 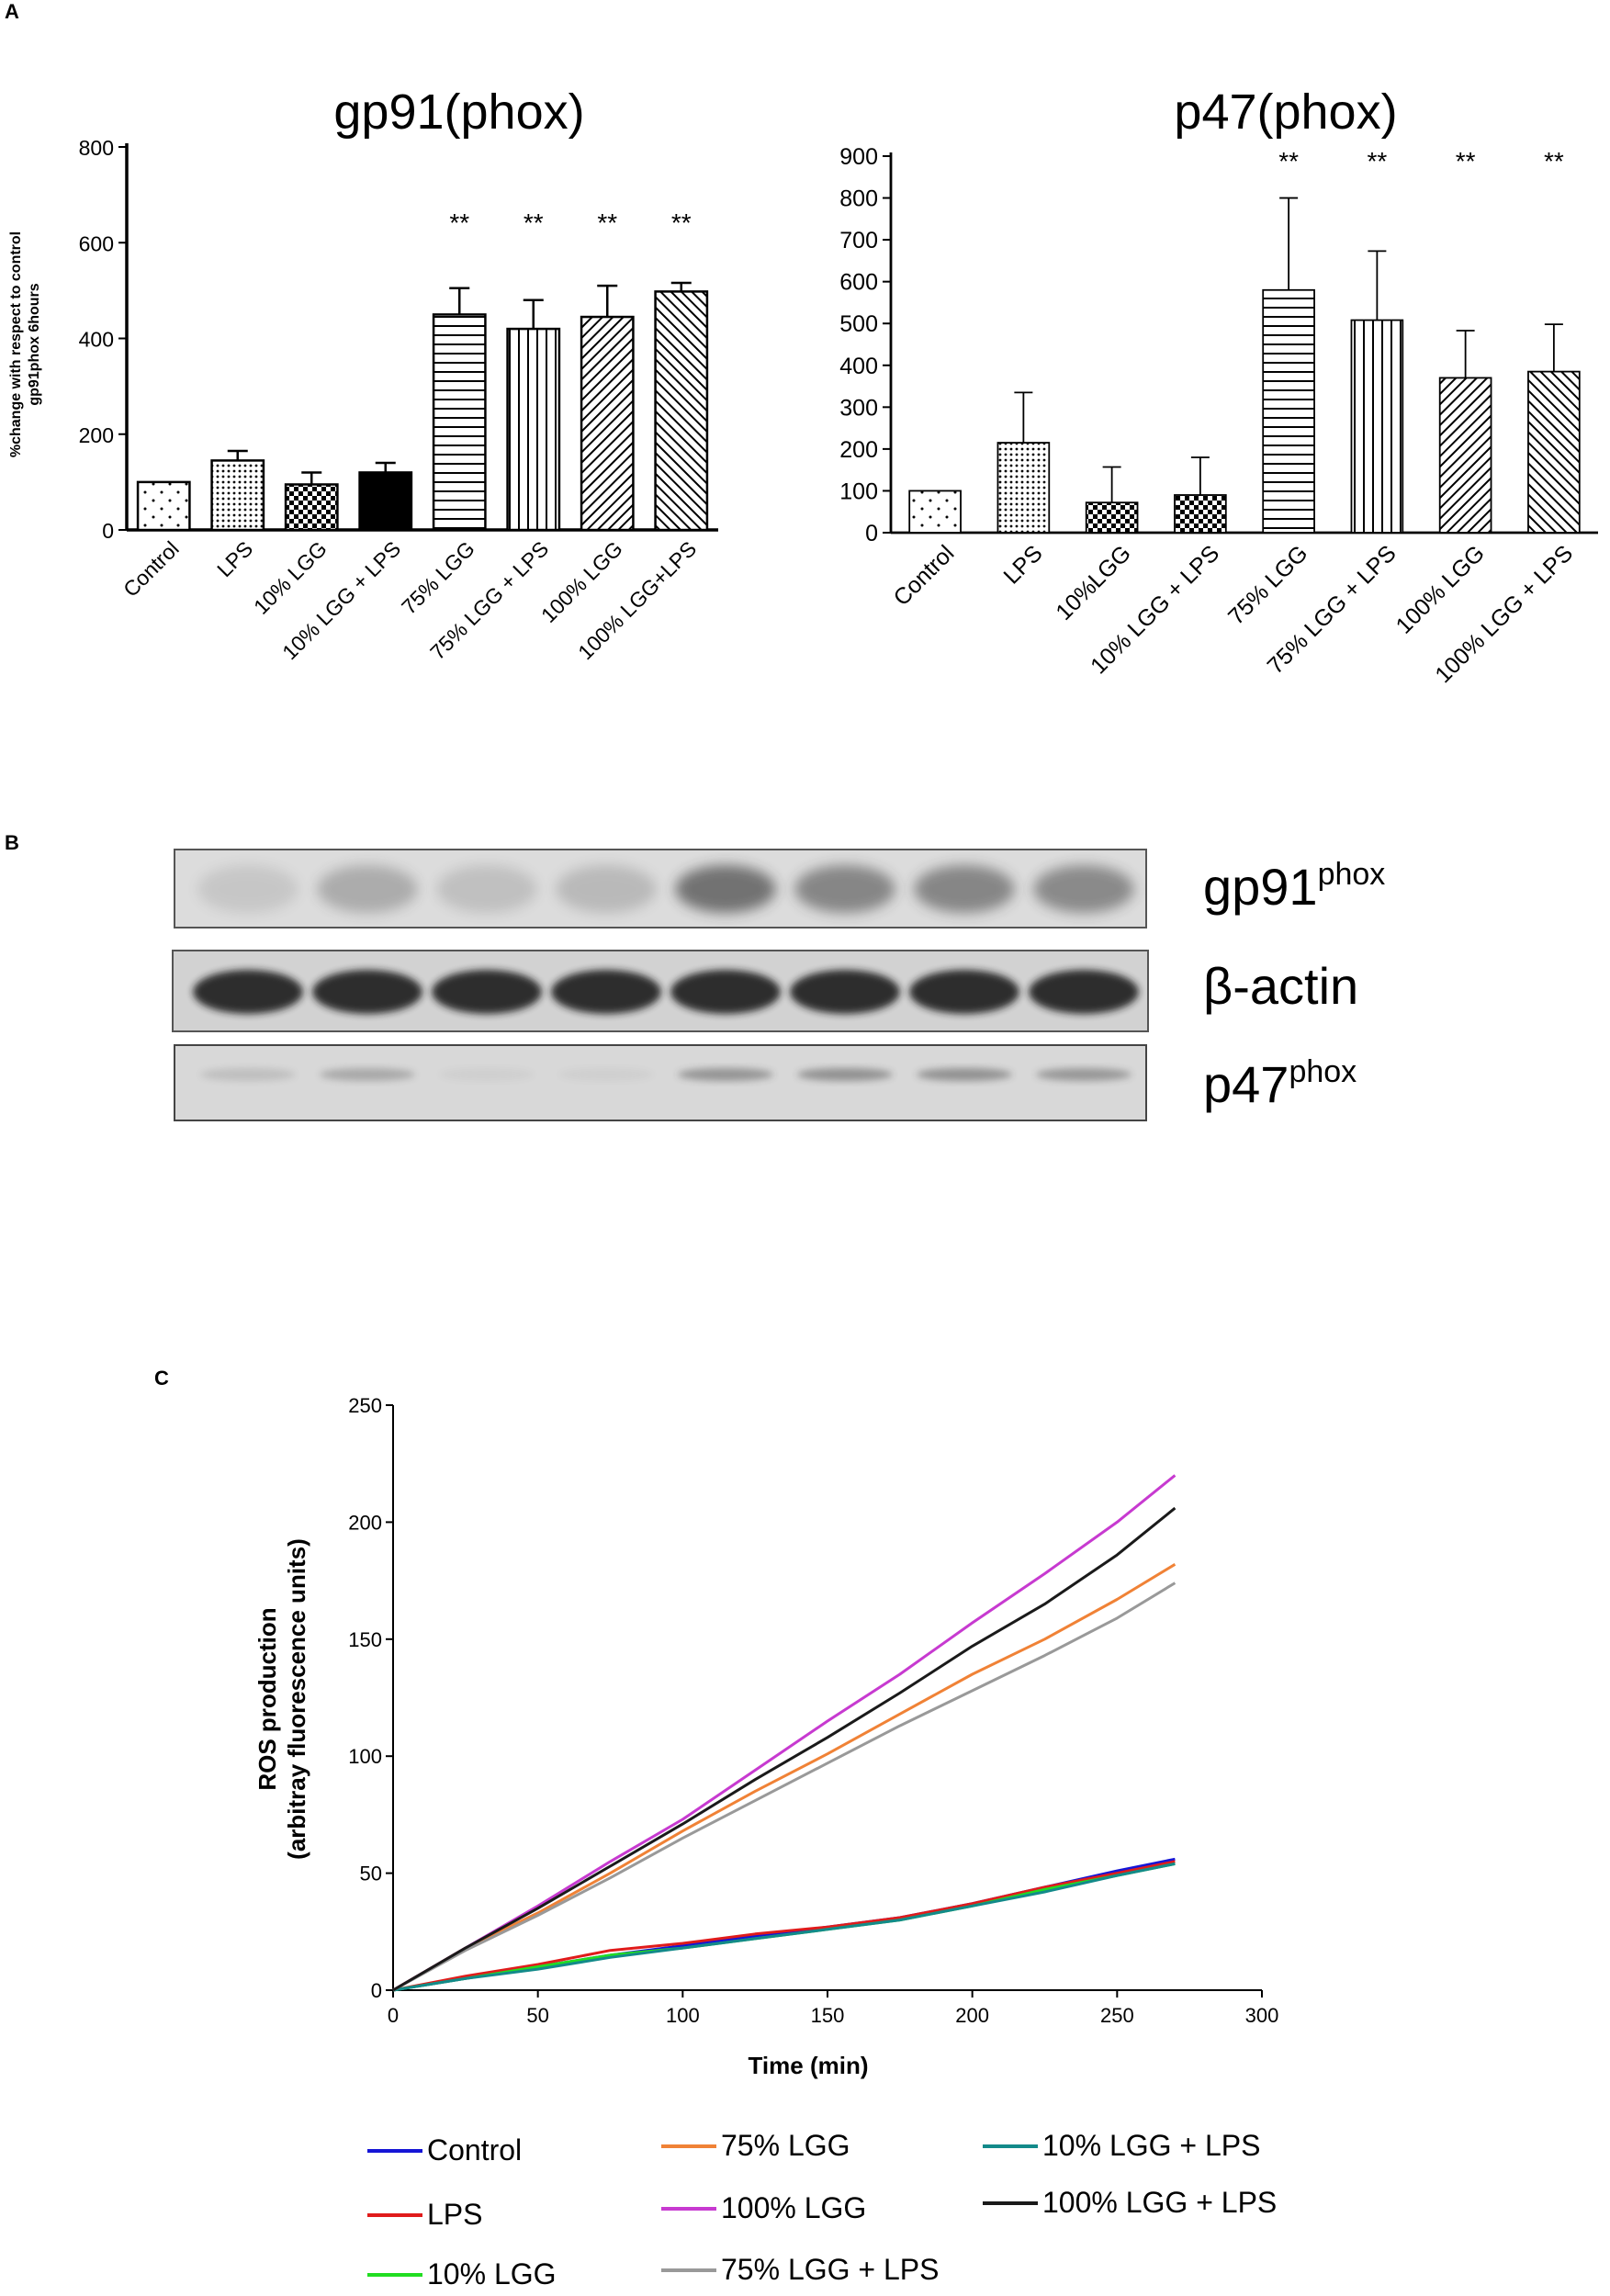 I want to click on gp91-y-tick-label: 600, so click(x=97, y=243).